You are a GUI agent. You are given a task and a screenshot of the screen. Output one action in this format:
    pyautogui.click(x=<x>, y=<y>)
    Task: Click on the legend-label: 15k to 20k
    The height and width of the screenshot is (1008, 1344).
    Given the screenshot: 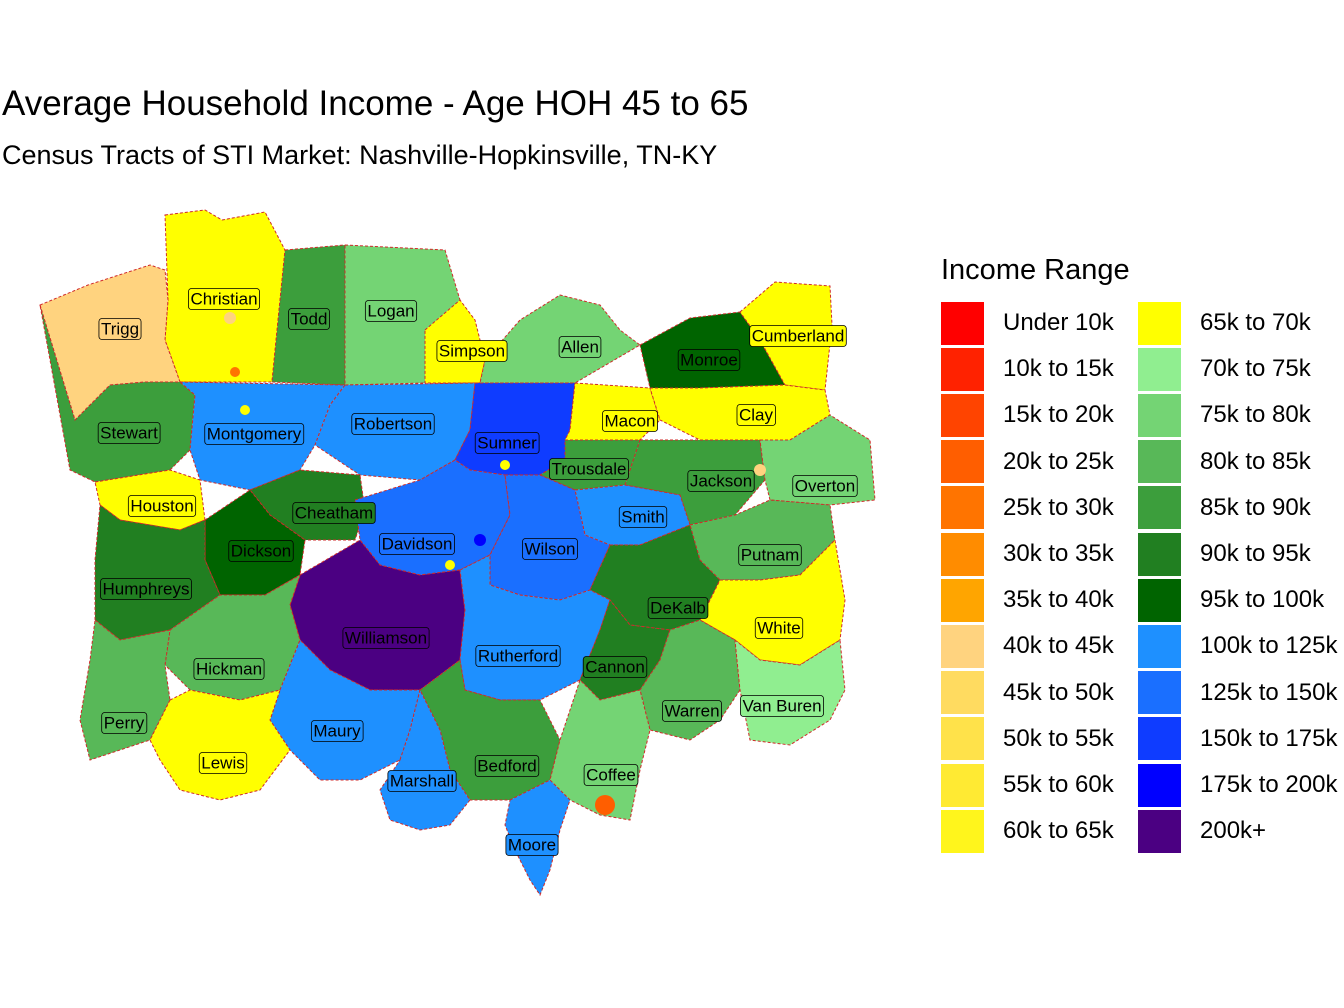 What is the action you would take?
    pyautogui.click(x=1058, y=415)
    